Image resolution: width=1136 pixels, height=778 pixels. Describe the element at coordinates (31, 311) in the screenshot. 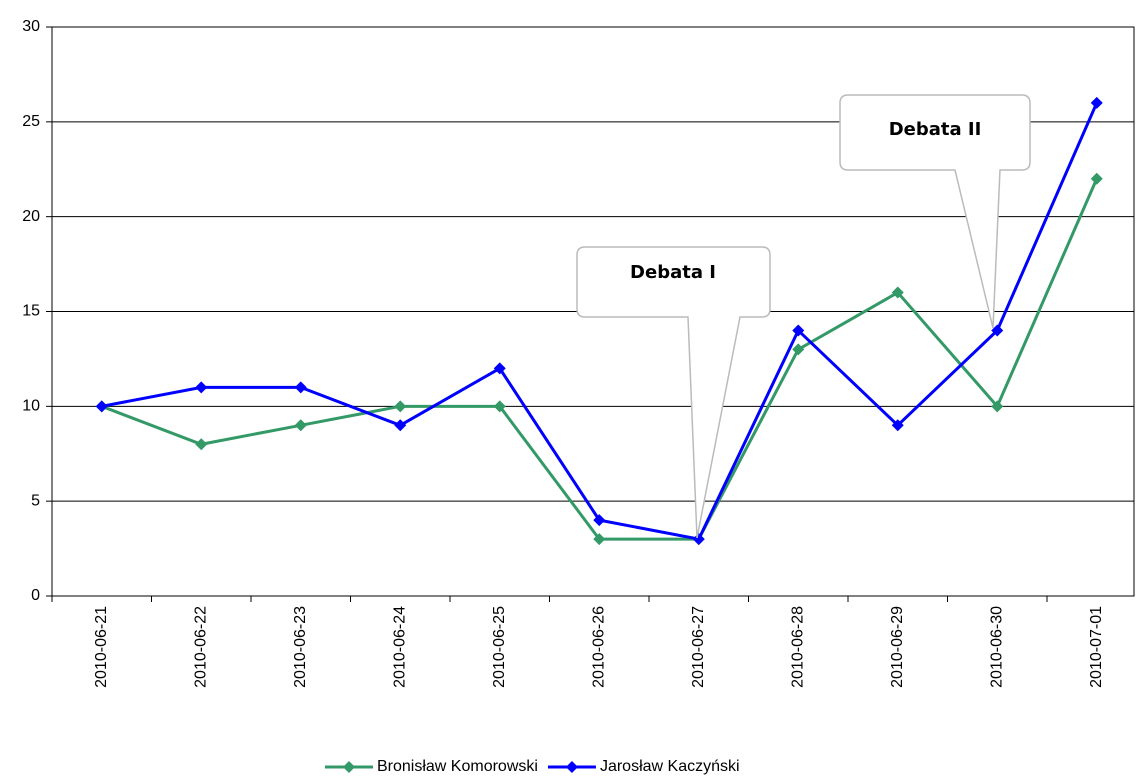

I see `y-tick-label: 15` at that location.